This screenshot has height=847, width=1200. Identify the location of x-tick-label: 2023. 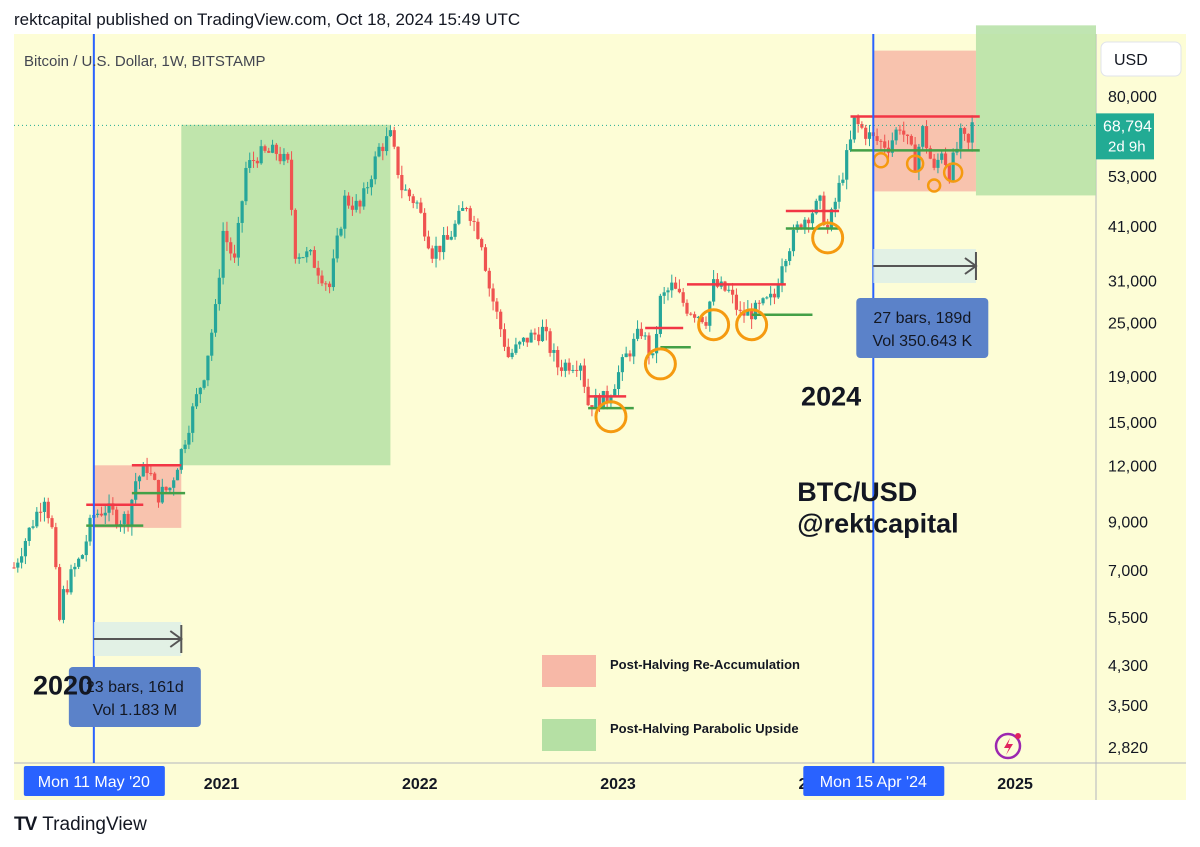
(618, 784).